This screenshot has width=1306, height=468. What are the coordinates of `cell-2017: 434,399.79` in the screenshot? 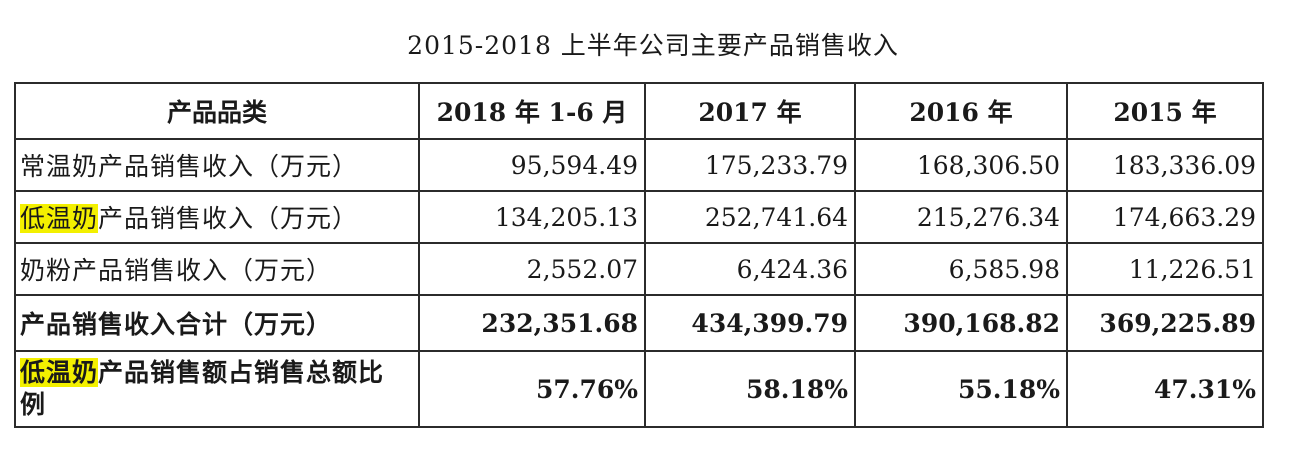 It's located at (750, 323).